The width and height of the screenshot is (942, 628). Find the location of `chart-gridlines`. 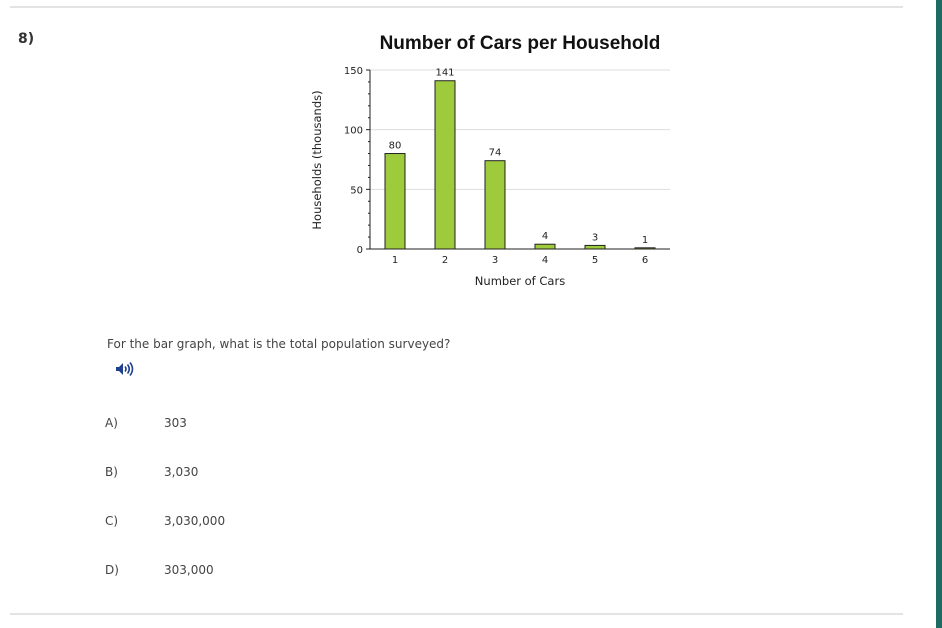

chart-gridlines is located at coordinates (520, 129).